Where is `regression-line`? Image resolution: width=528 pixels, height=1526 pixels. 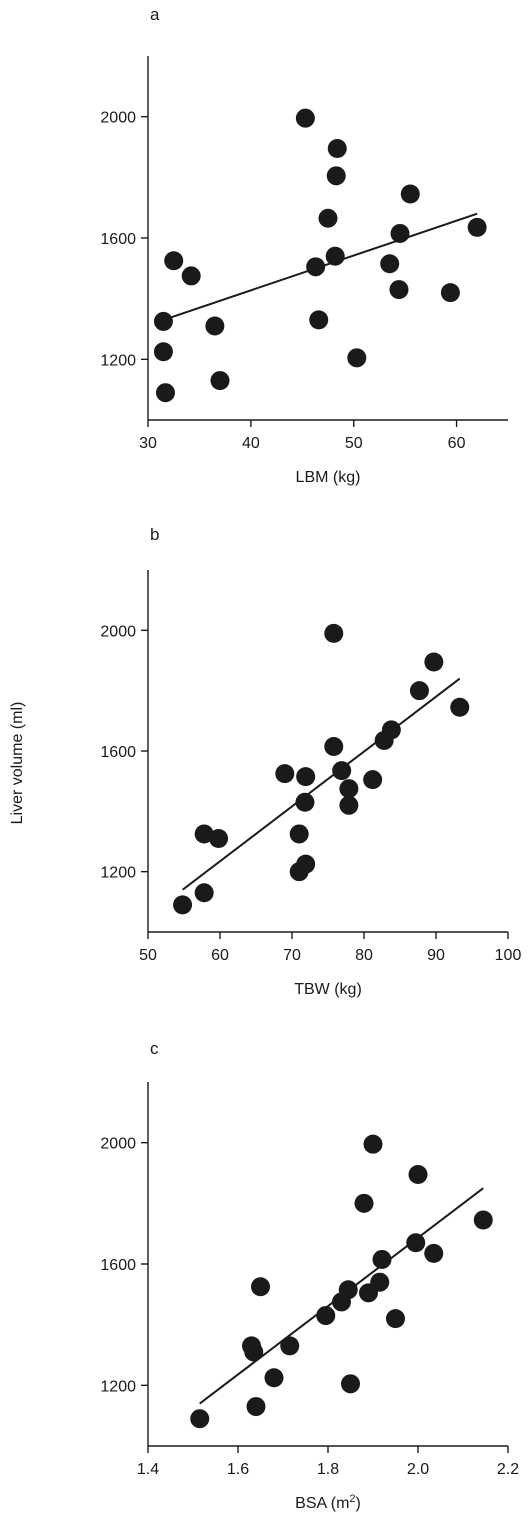 regression-line is located at coordinates (321, 784).